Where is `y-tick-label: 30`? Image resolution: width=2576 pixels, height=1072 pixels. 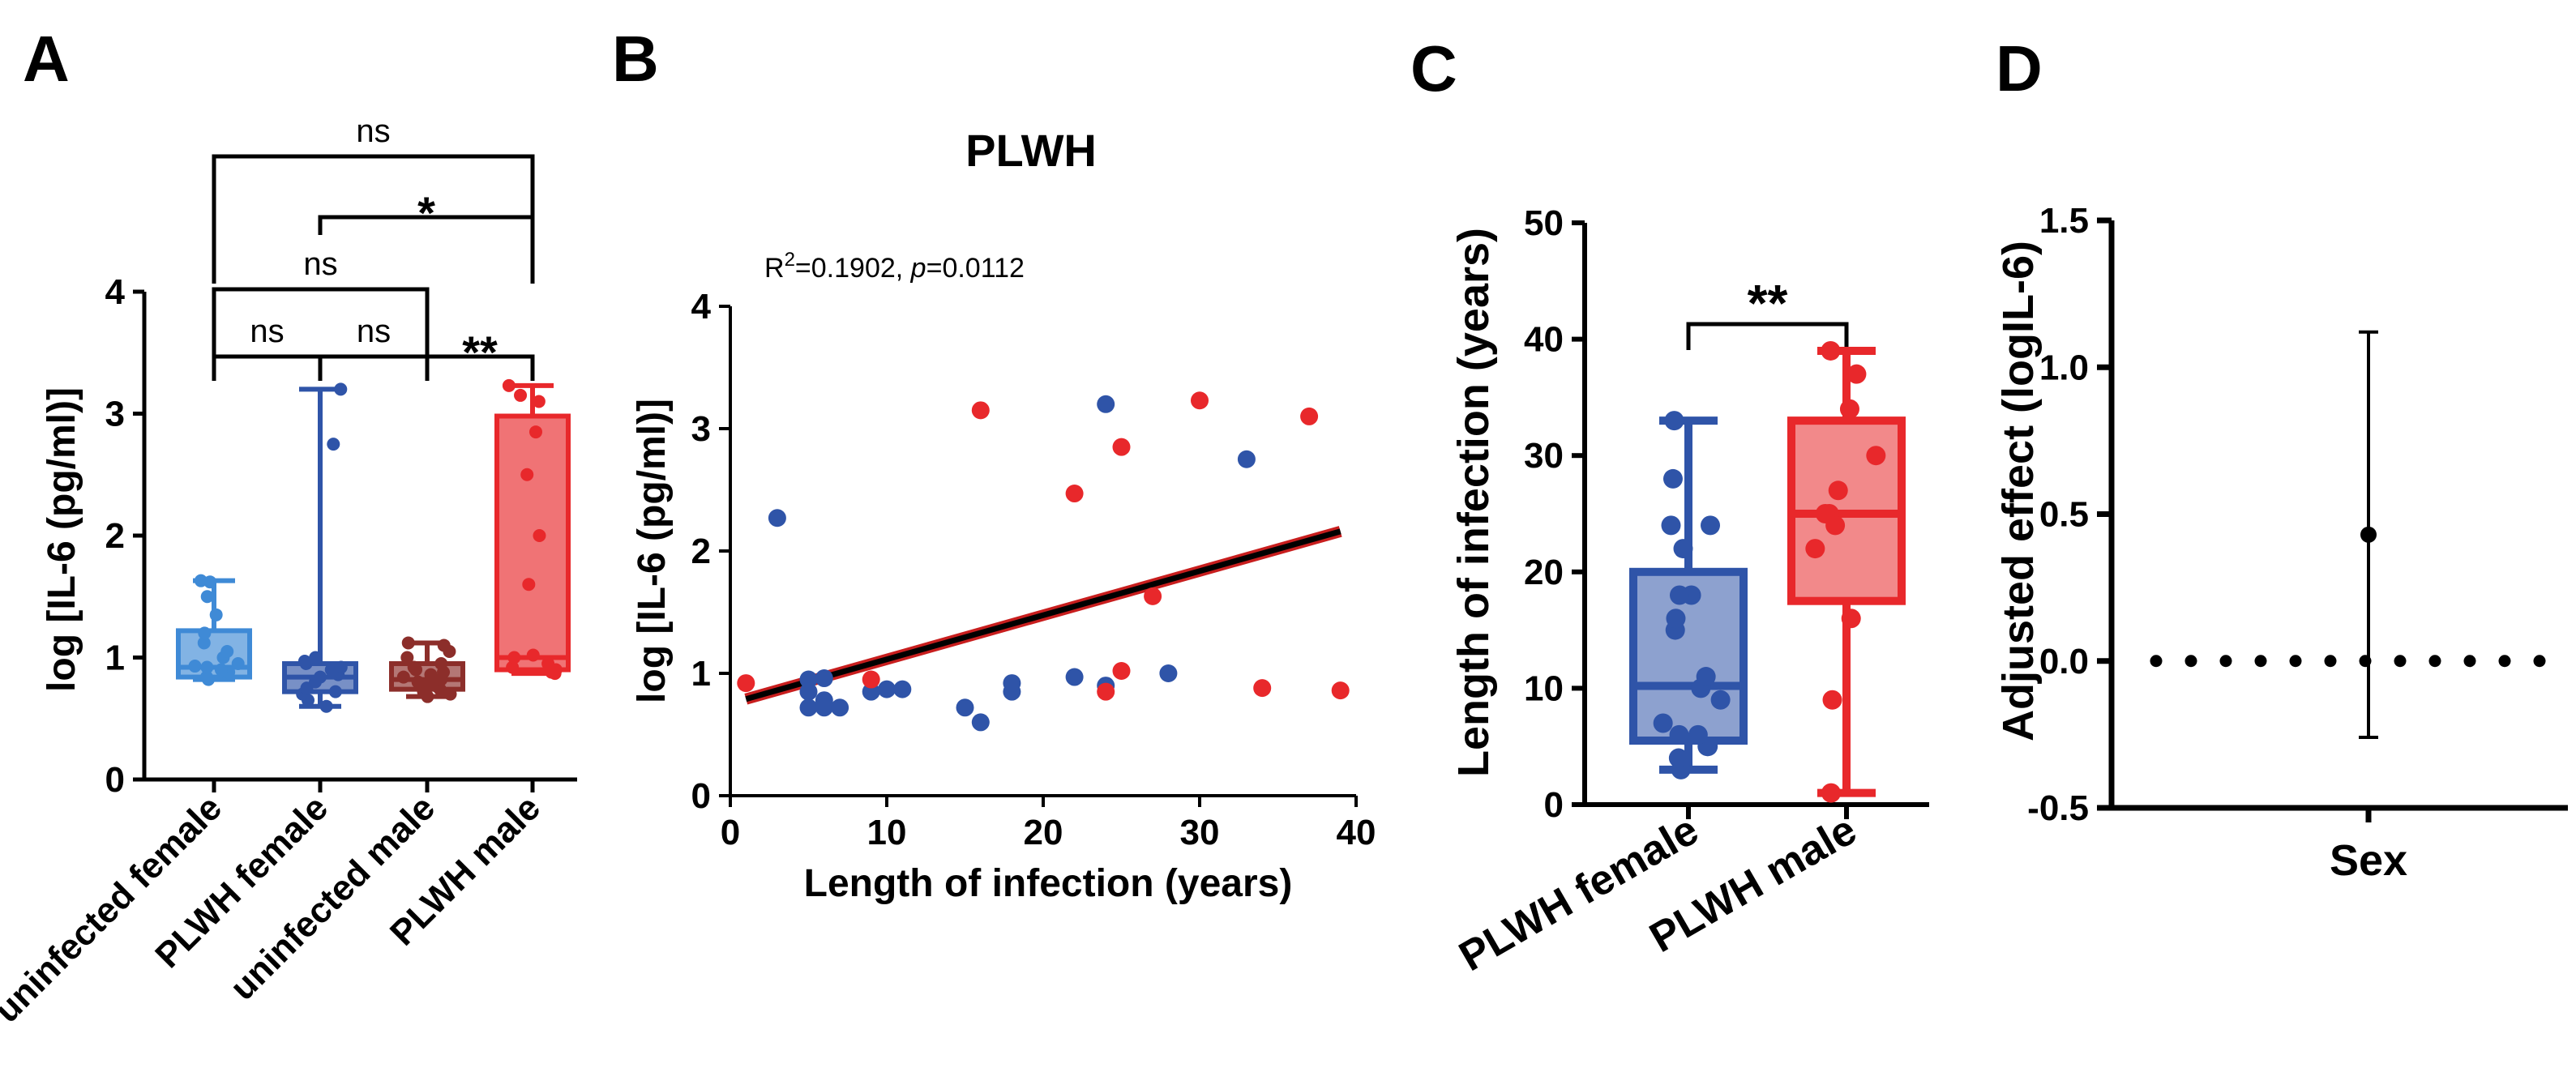 y-tick-label: 30 is located at coordinates (1544, 456).